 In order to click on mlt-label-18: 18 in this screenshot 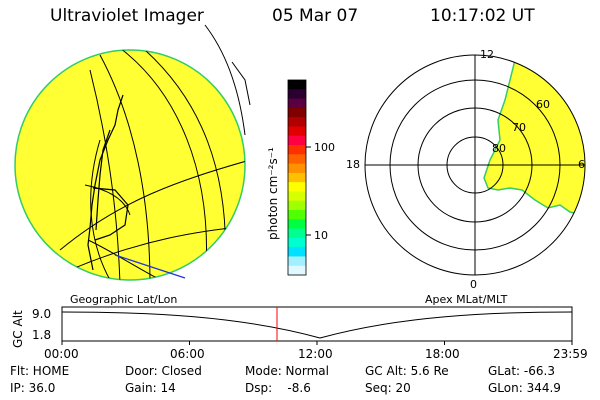, I will do `click(353, 164)`.